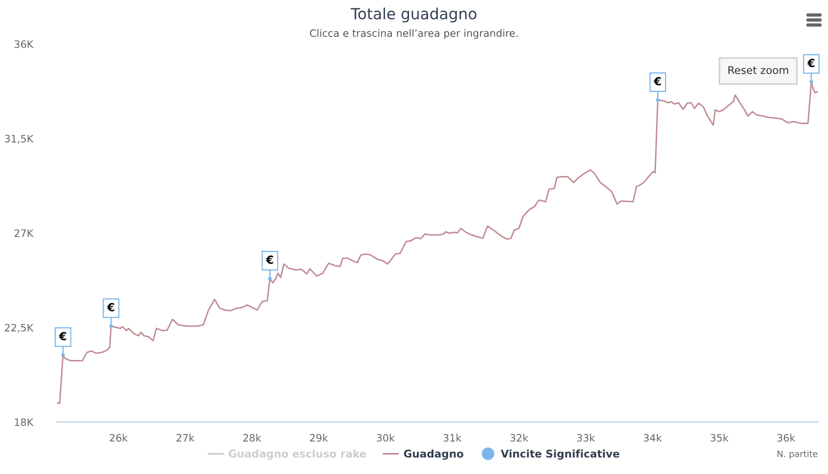 Image resolution: width=828 pixels, height=474 pixels. What do you see at coordinates (119, 438) in the screenshot?
I see `x-tick-label: 26k` at bounding box center [119, 438].